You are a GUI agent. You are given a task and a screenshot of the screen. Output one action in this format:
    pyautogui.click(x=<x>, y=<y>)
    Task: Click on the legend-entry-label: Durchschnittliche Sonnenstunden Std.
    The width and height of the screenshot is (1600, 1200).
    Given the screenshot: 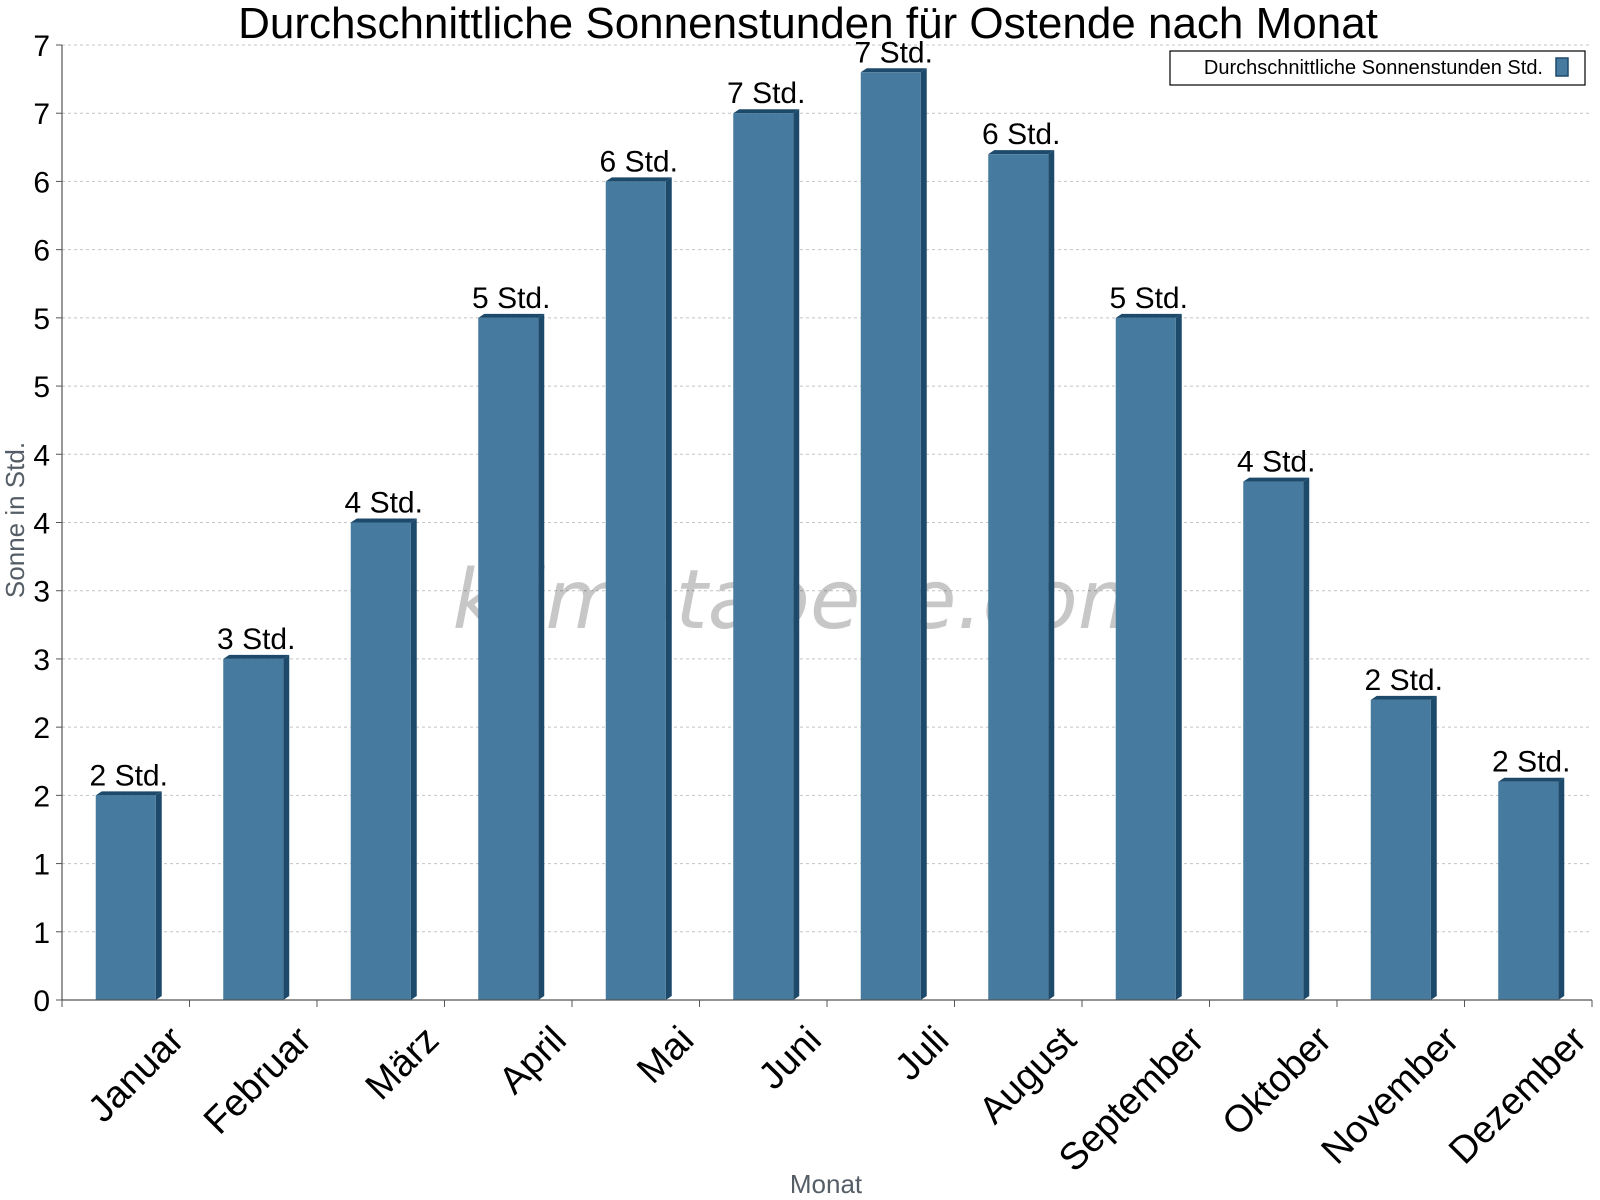 What is the action you would take?
    pyautogui.click(x=1373, y=68)
    